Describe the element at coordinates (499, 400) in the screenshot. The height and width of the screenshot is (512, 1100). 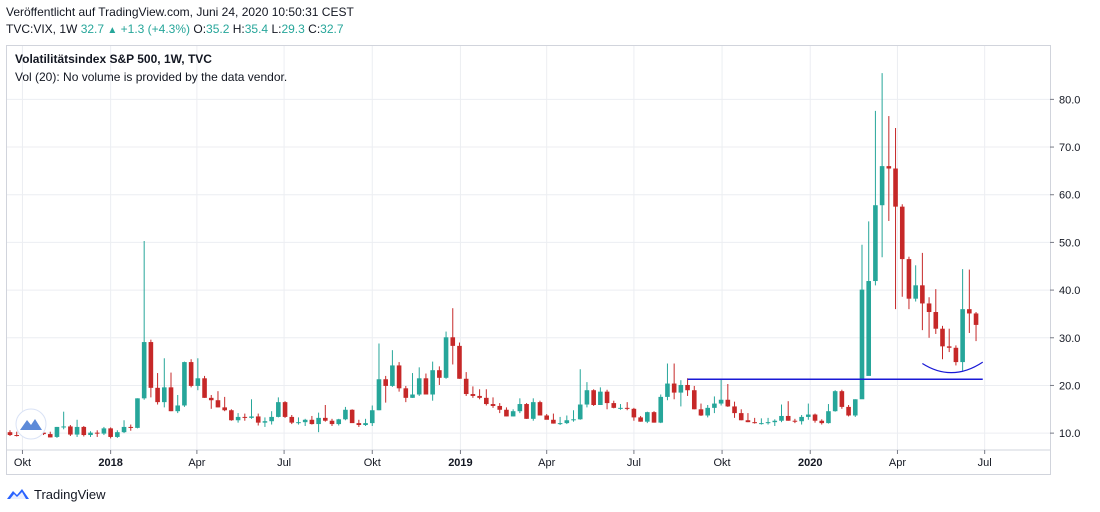
I see `annotation-layer` at that location.